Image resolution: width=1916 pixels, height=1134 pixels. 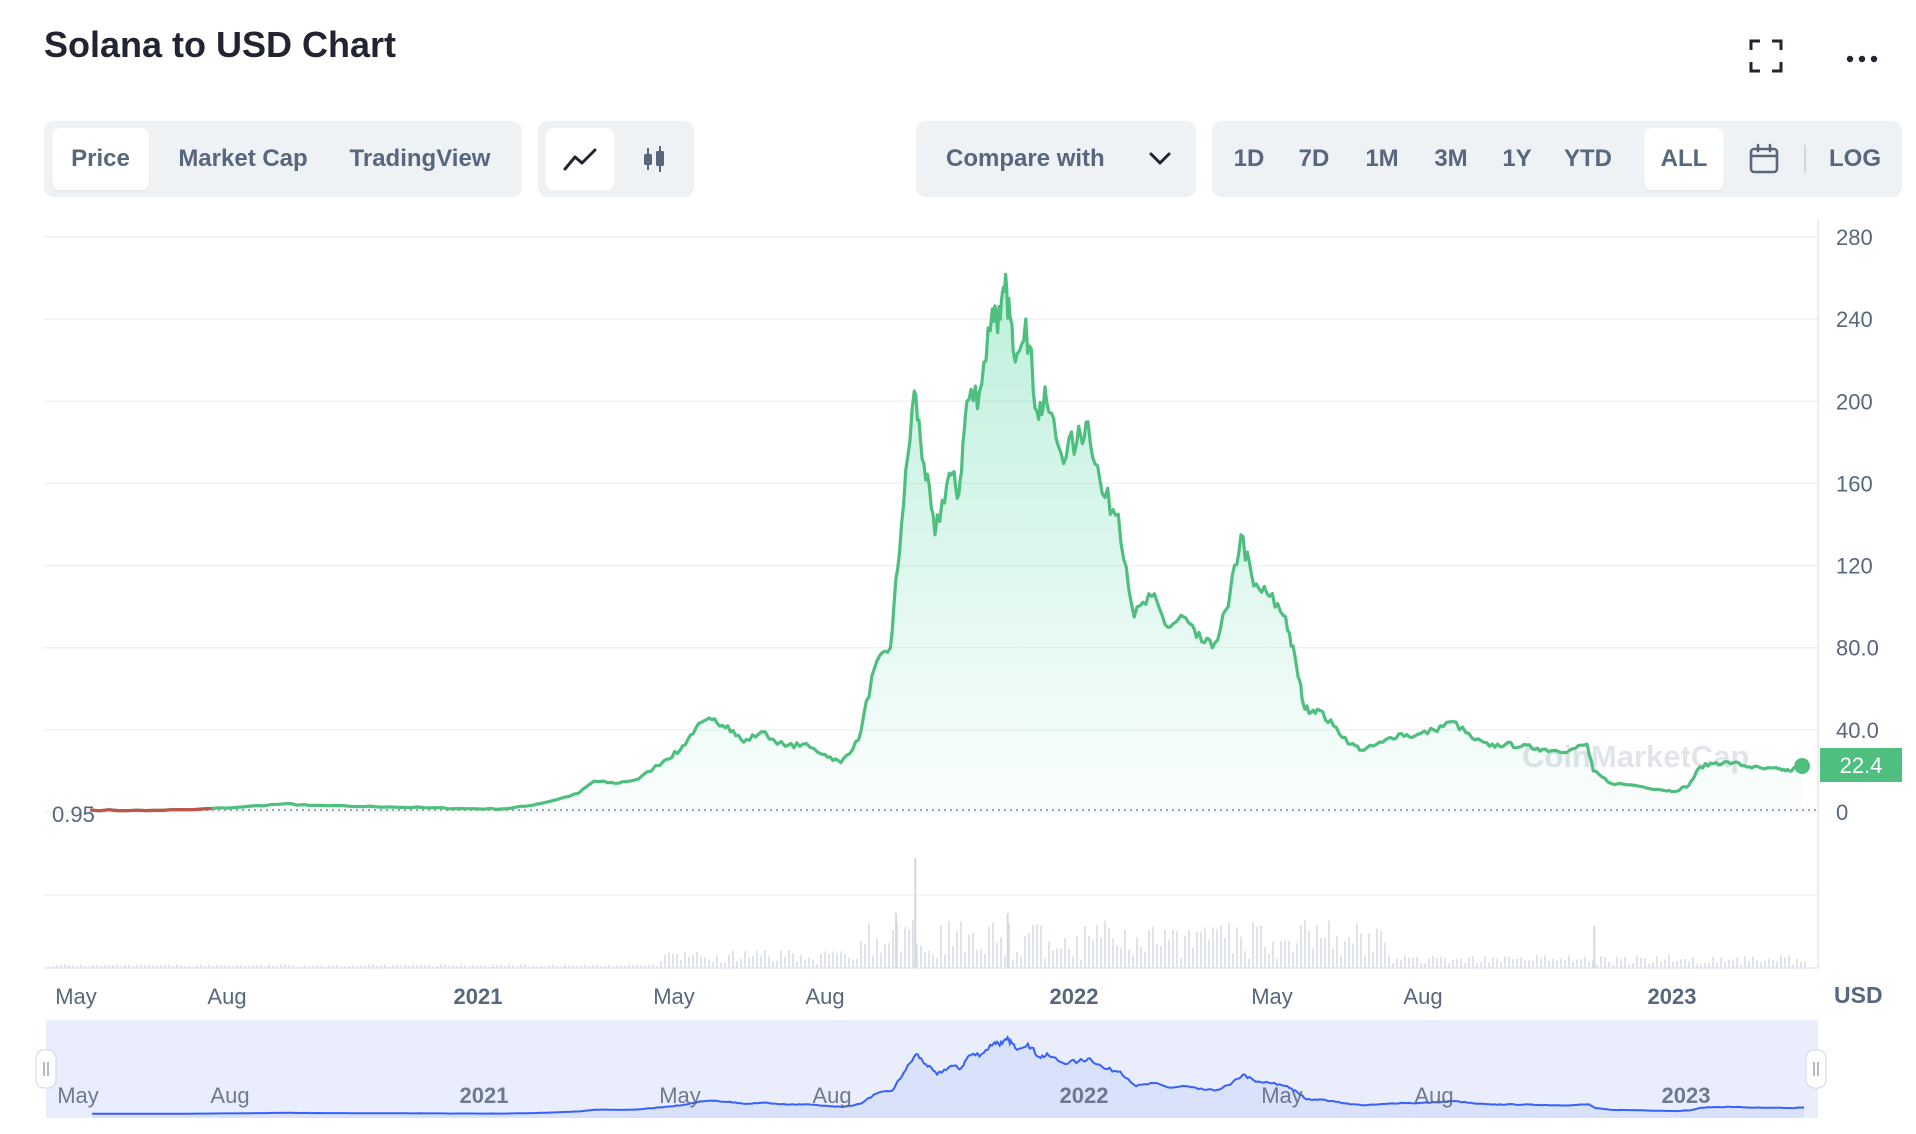 I want to click on range-1m: 1M, so click(x=1382, y=158).